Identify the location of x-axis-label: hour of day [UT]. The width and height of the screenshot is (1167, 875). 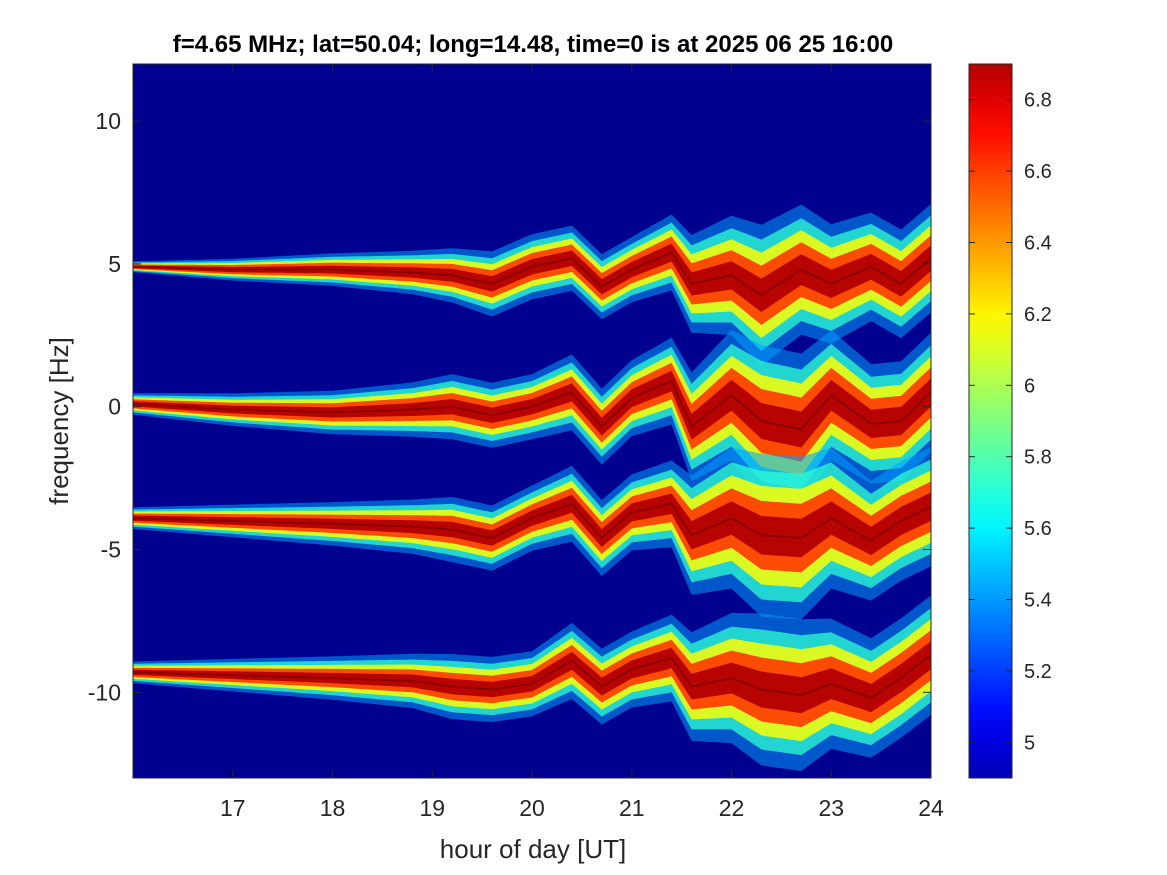
(533, 849).